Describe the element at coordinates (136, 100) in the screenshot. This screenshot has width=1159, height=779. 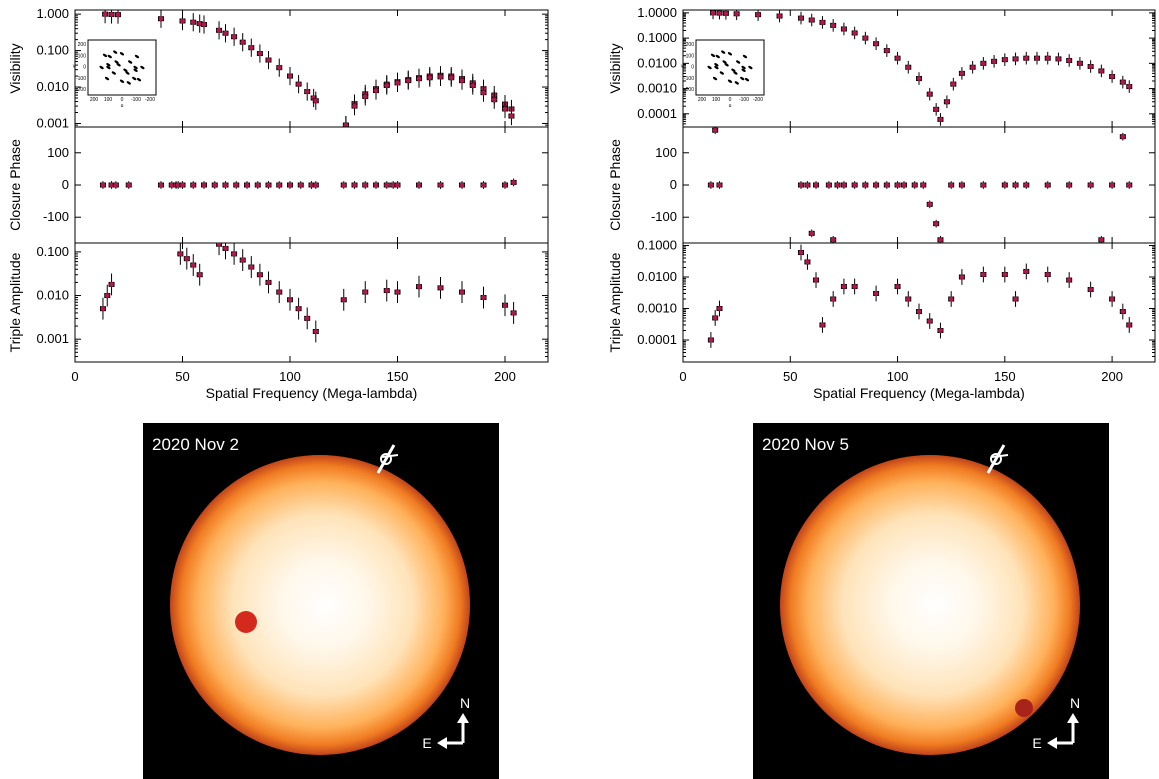
I see `inset-x-tick-label: -100` at that location.